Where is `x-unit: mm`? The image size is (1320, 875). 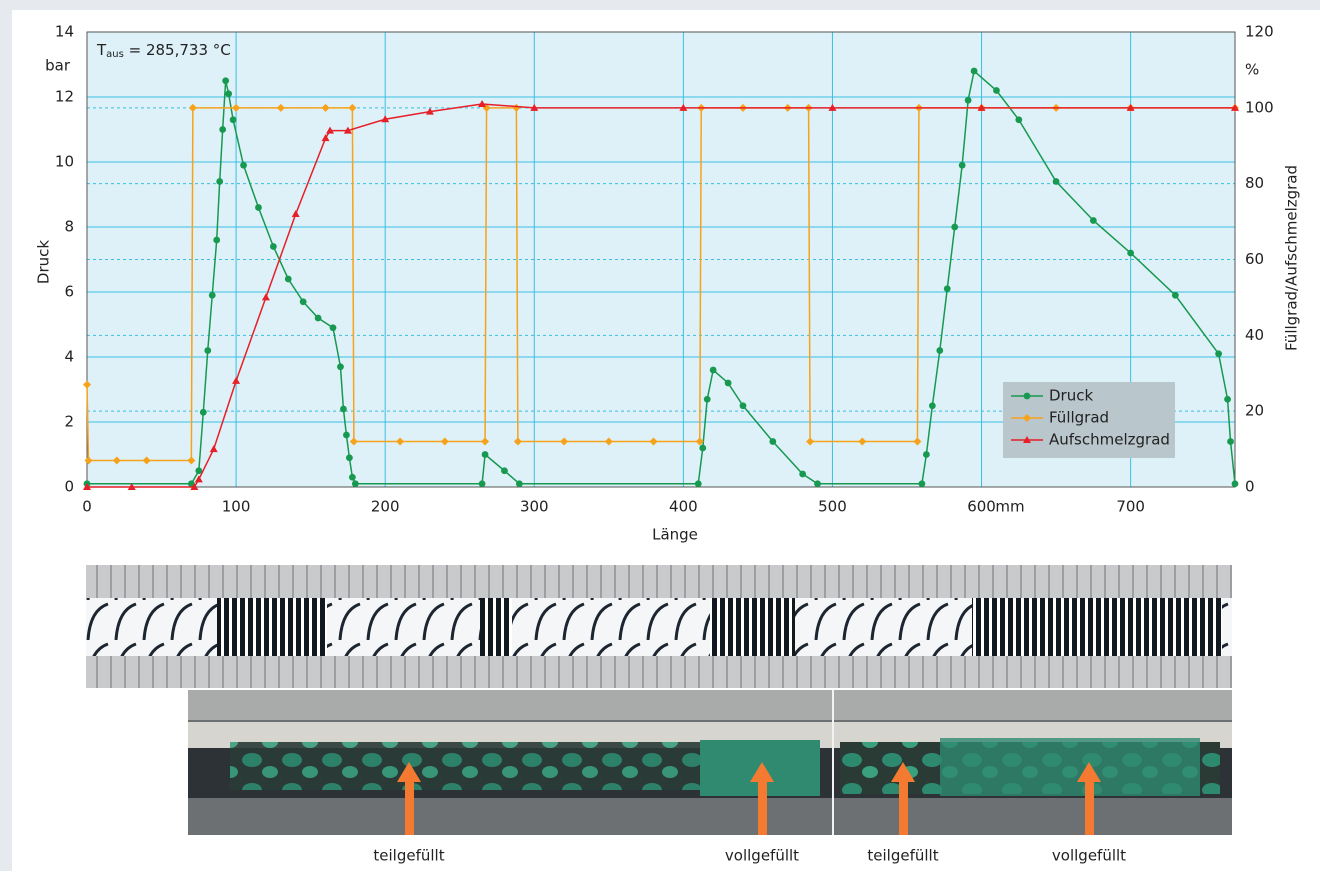 x-unit: mm is located at coordinates (1009, 507).